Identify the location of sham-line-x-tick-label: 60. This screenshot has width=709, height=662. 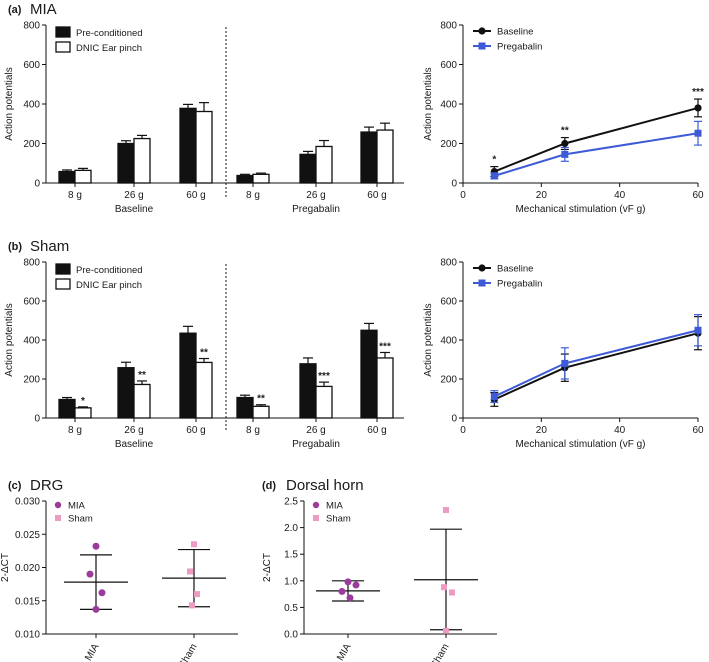
(698, 430).